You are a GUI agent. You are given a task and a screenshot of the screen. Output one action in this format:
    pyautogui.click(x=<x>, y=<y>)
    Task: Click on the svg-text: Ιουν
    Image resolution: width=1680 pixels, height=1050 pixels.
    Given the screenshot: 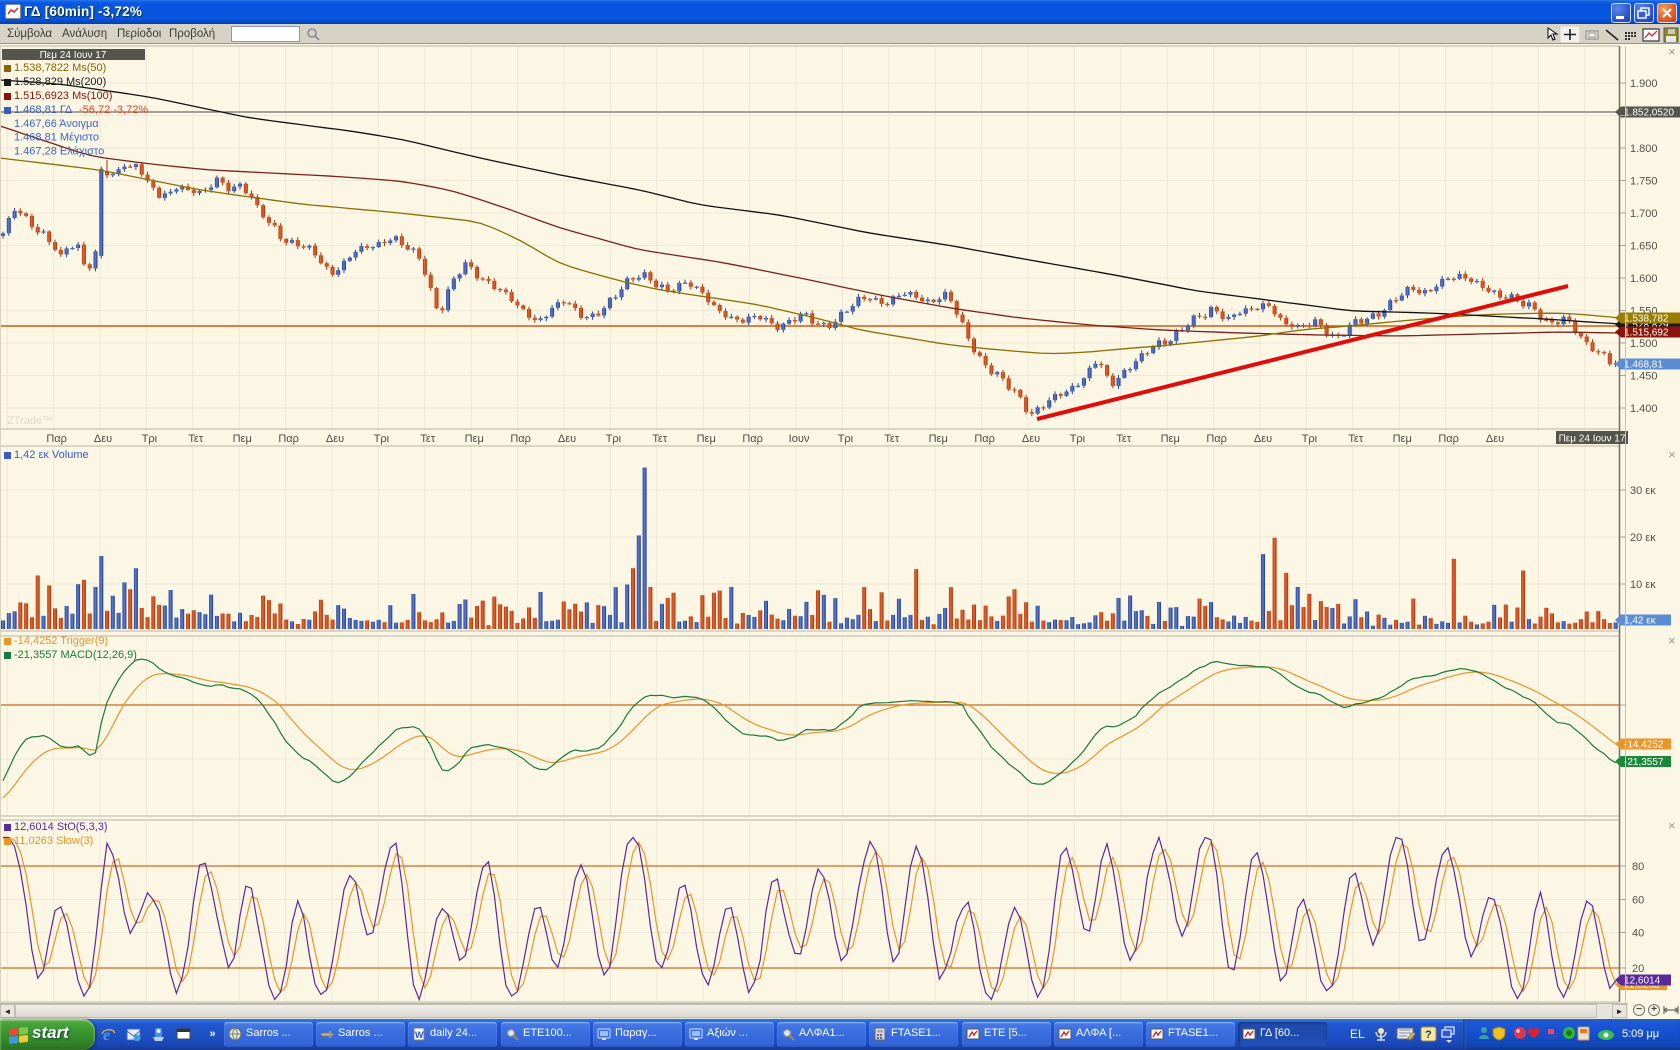 What is the action you would take?
    pyautogui.click(x=799, y=439)
    